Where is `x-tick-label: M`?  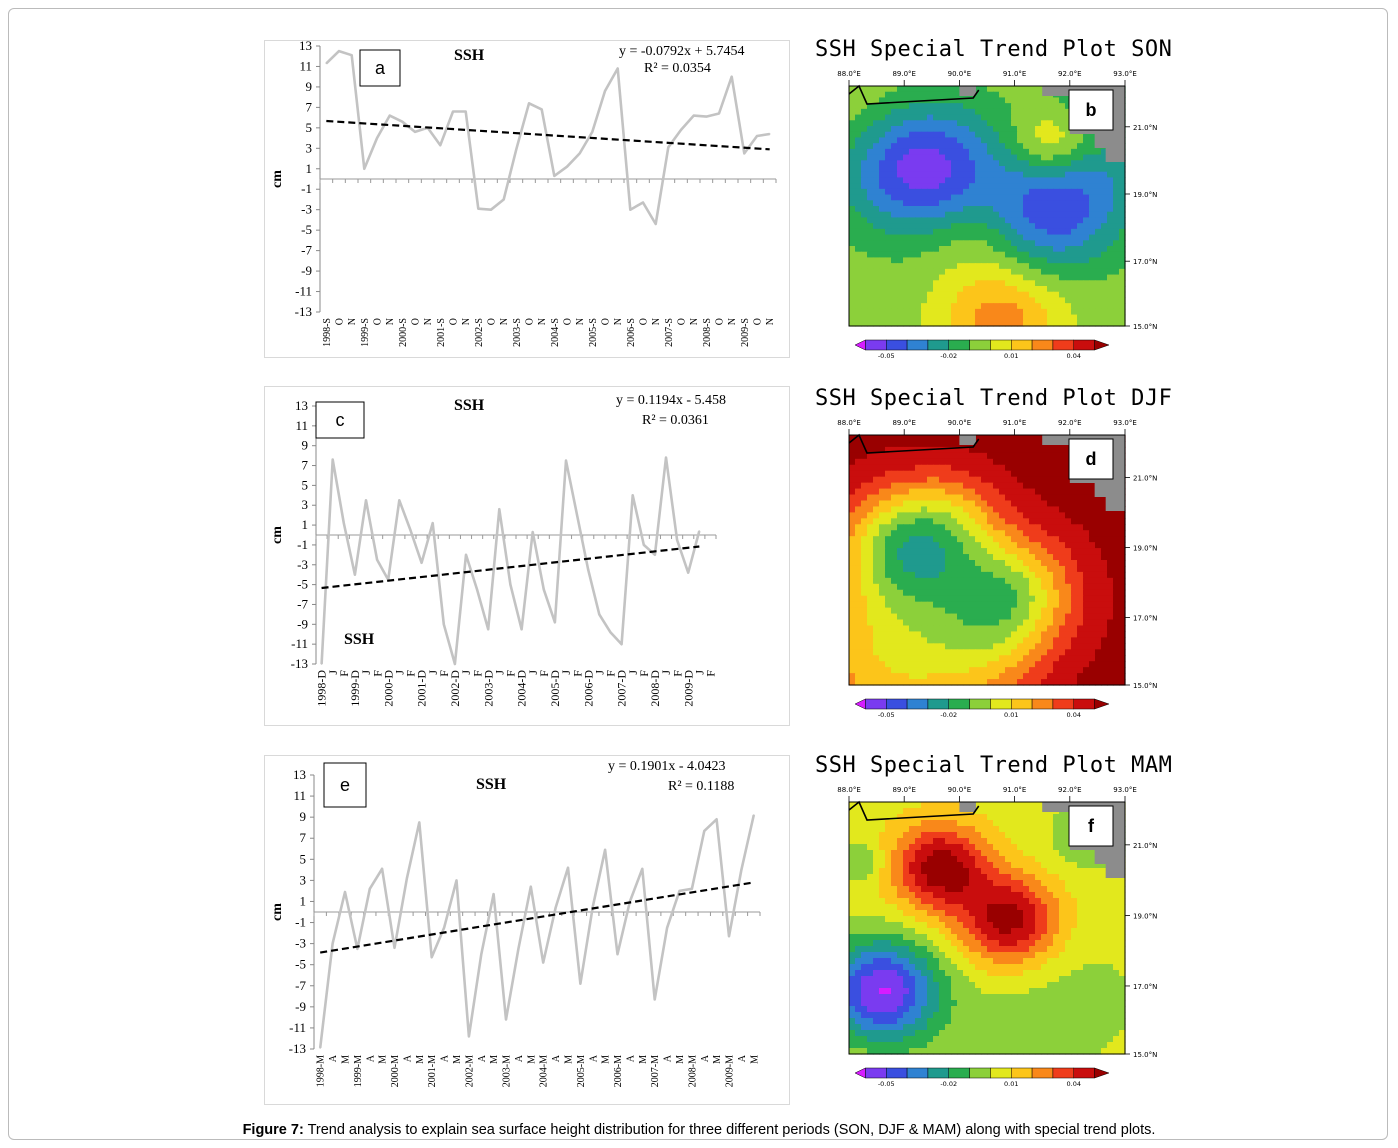 x-tick-label: M is located at coordinates (680, 1059).